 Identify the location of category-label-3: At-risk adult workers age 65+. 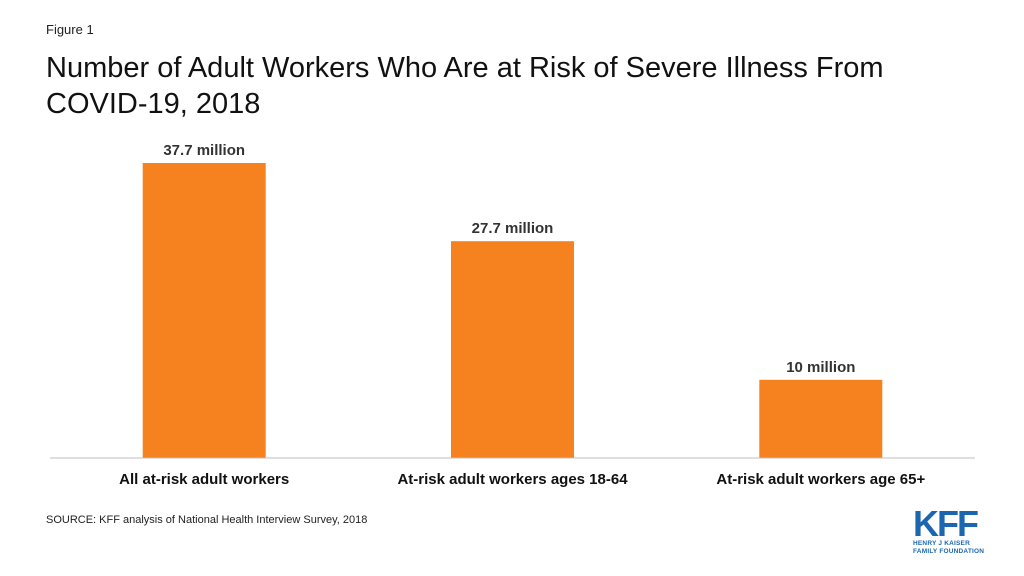
(820, 479).